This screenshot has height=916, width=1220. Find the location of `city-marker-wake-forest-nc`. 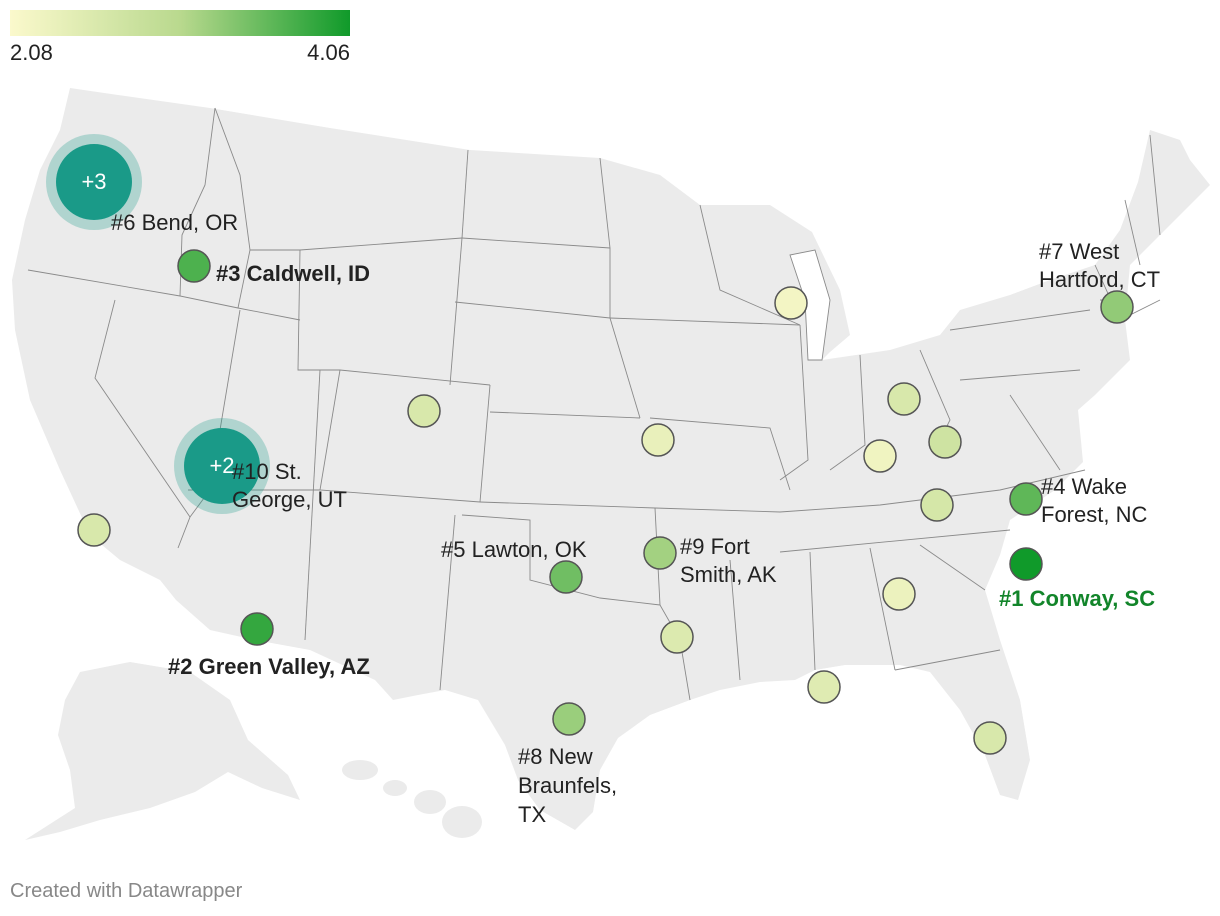

city-marker-wake-forest-nc is located at coordinates (1026, 499).